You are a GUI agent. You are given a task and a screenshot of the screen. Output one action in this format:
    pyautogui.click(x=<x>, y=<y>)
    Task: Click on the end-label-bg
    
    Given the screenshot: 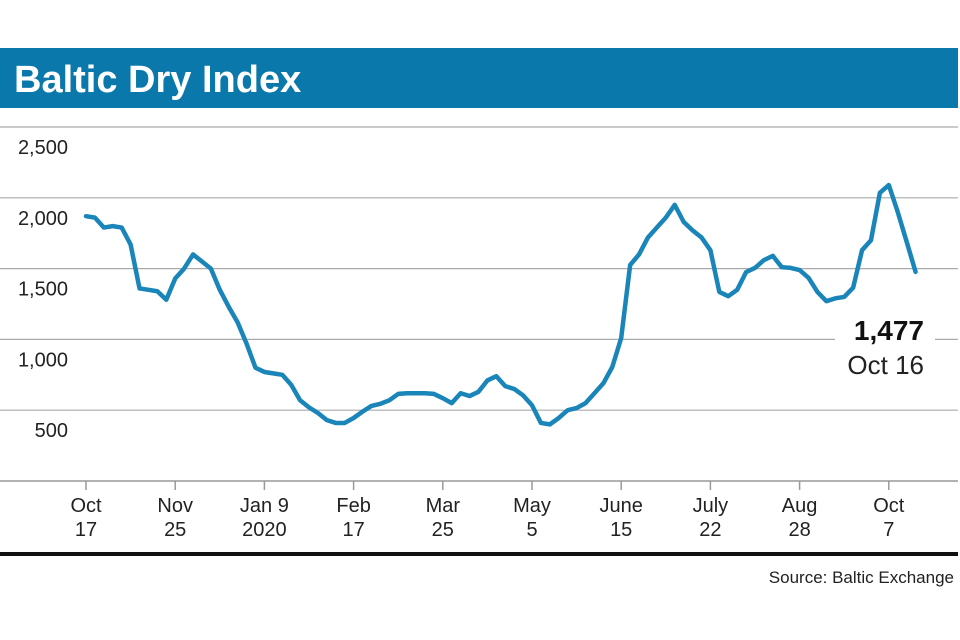 What is the action you would take?
    pyautogui.click(x=885, y=347)
    